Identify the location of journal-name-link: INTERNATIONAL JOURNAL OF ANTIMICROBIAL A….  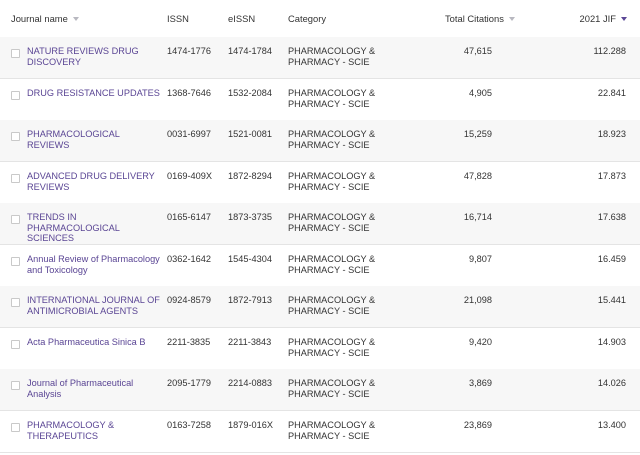
(93, 305).